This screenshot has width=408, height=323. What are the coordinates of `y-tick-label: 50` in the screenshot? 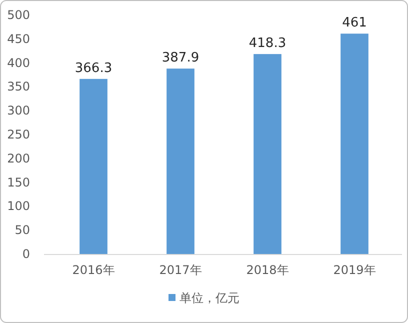 It's located at (22, 230).